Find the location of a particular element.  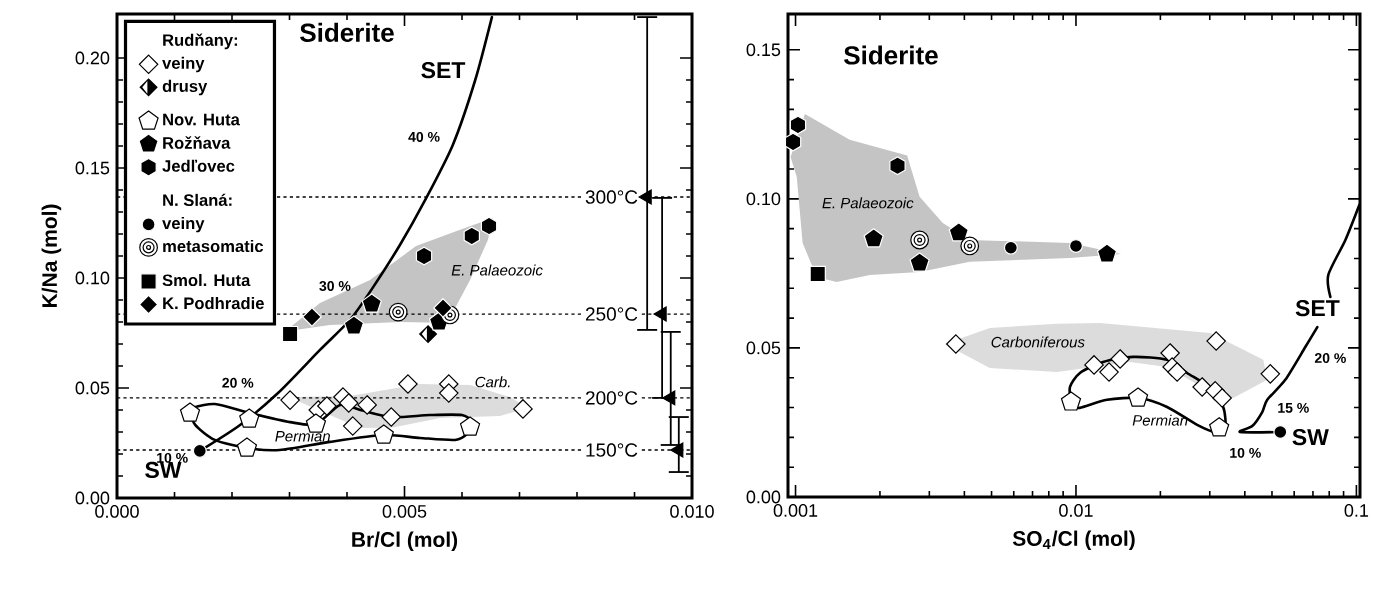

legend-label: Smol. Huta is located at coordinates (206, 280).